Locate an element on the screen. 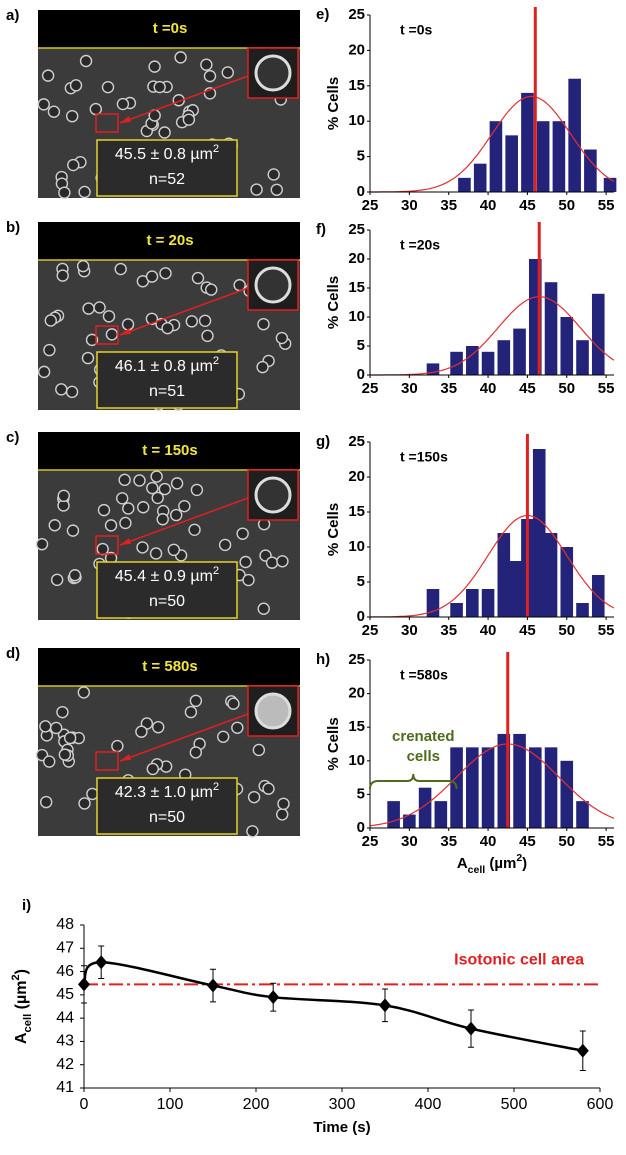 The image size is (626, 1155). label-box is located at coordinates (167, 168).